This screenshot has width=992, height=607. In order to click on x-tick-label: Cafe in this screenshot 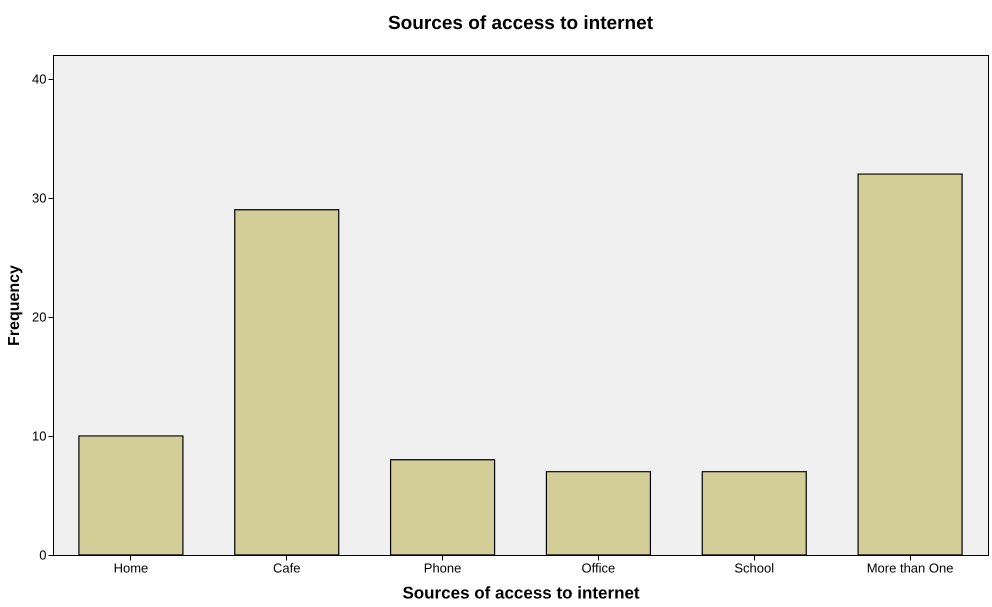, I will do `click(286, 568)`.